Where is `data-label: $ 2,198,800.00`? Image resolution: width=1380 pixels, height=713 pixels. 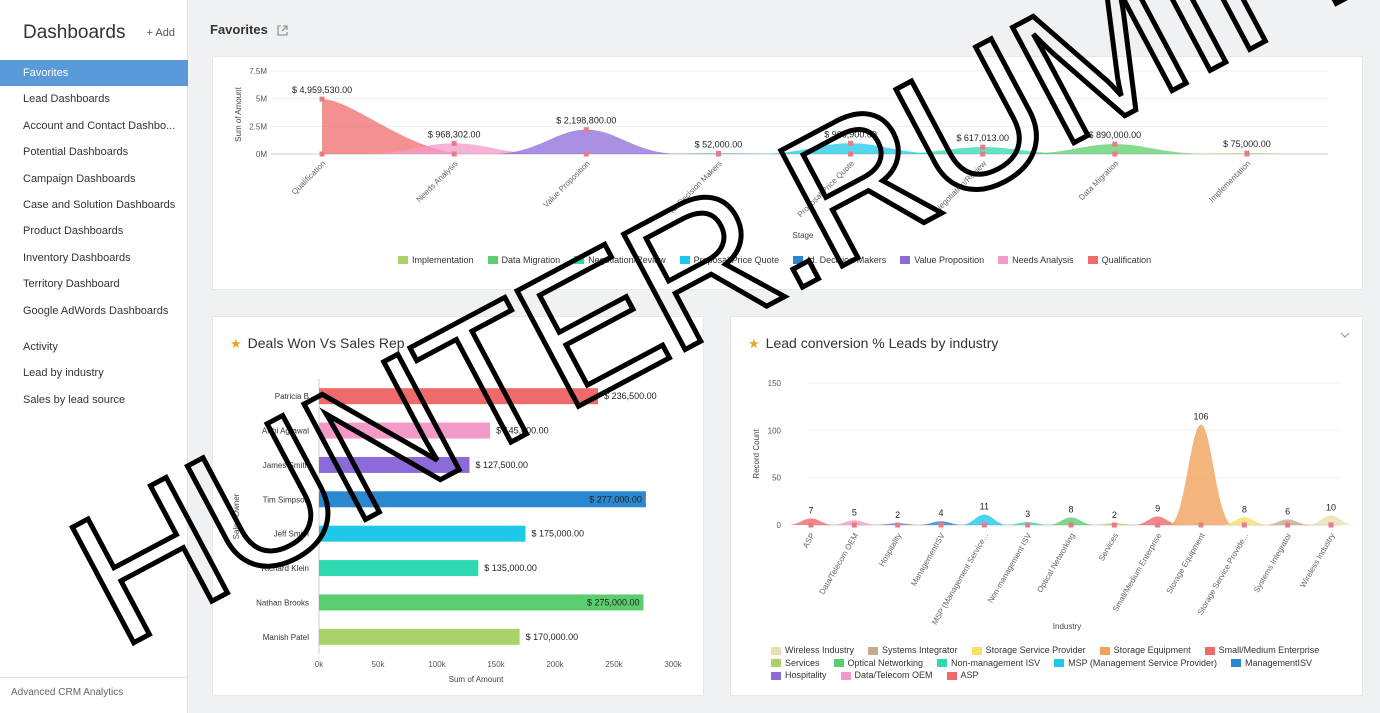 data-label: $ 2,198,800.00 is located at coordinates (586, 121).